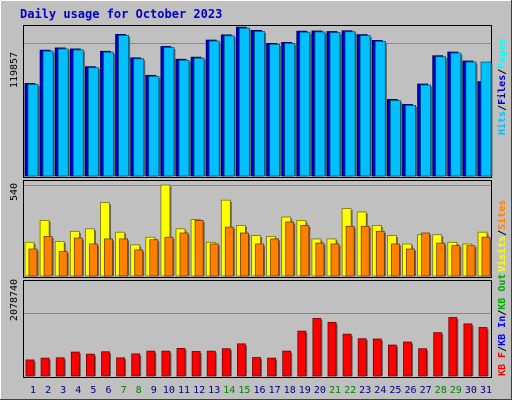  What do you see at coordinates (229, 390) in the screenshot?
I see `day-label: 14` at bounding box center [229, 390].